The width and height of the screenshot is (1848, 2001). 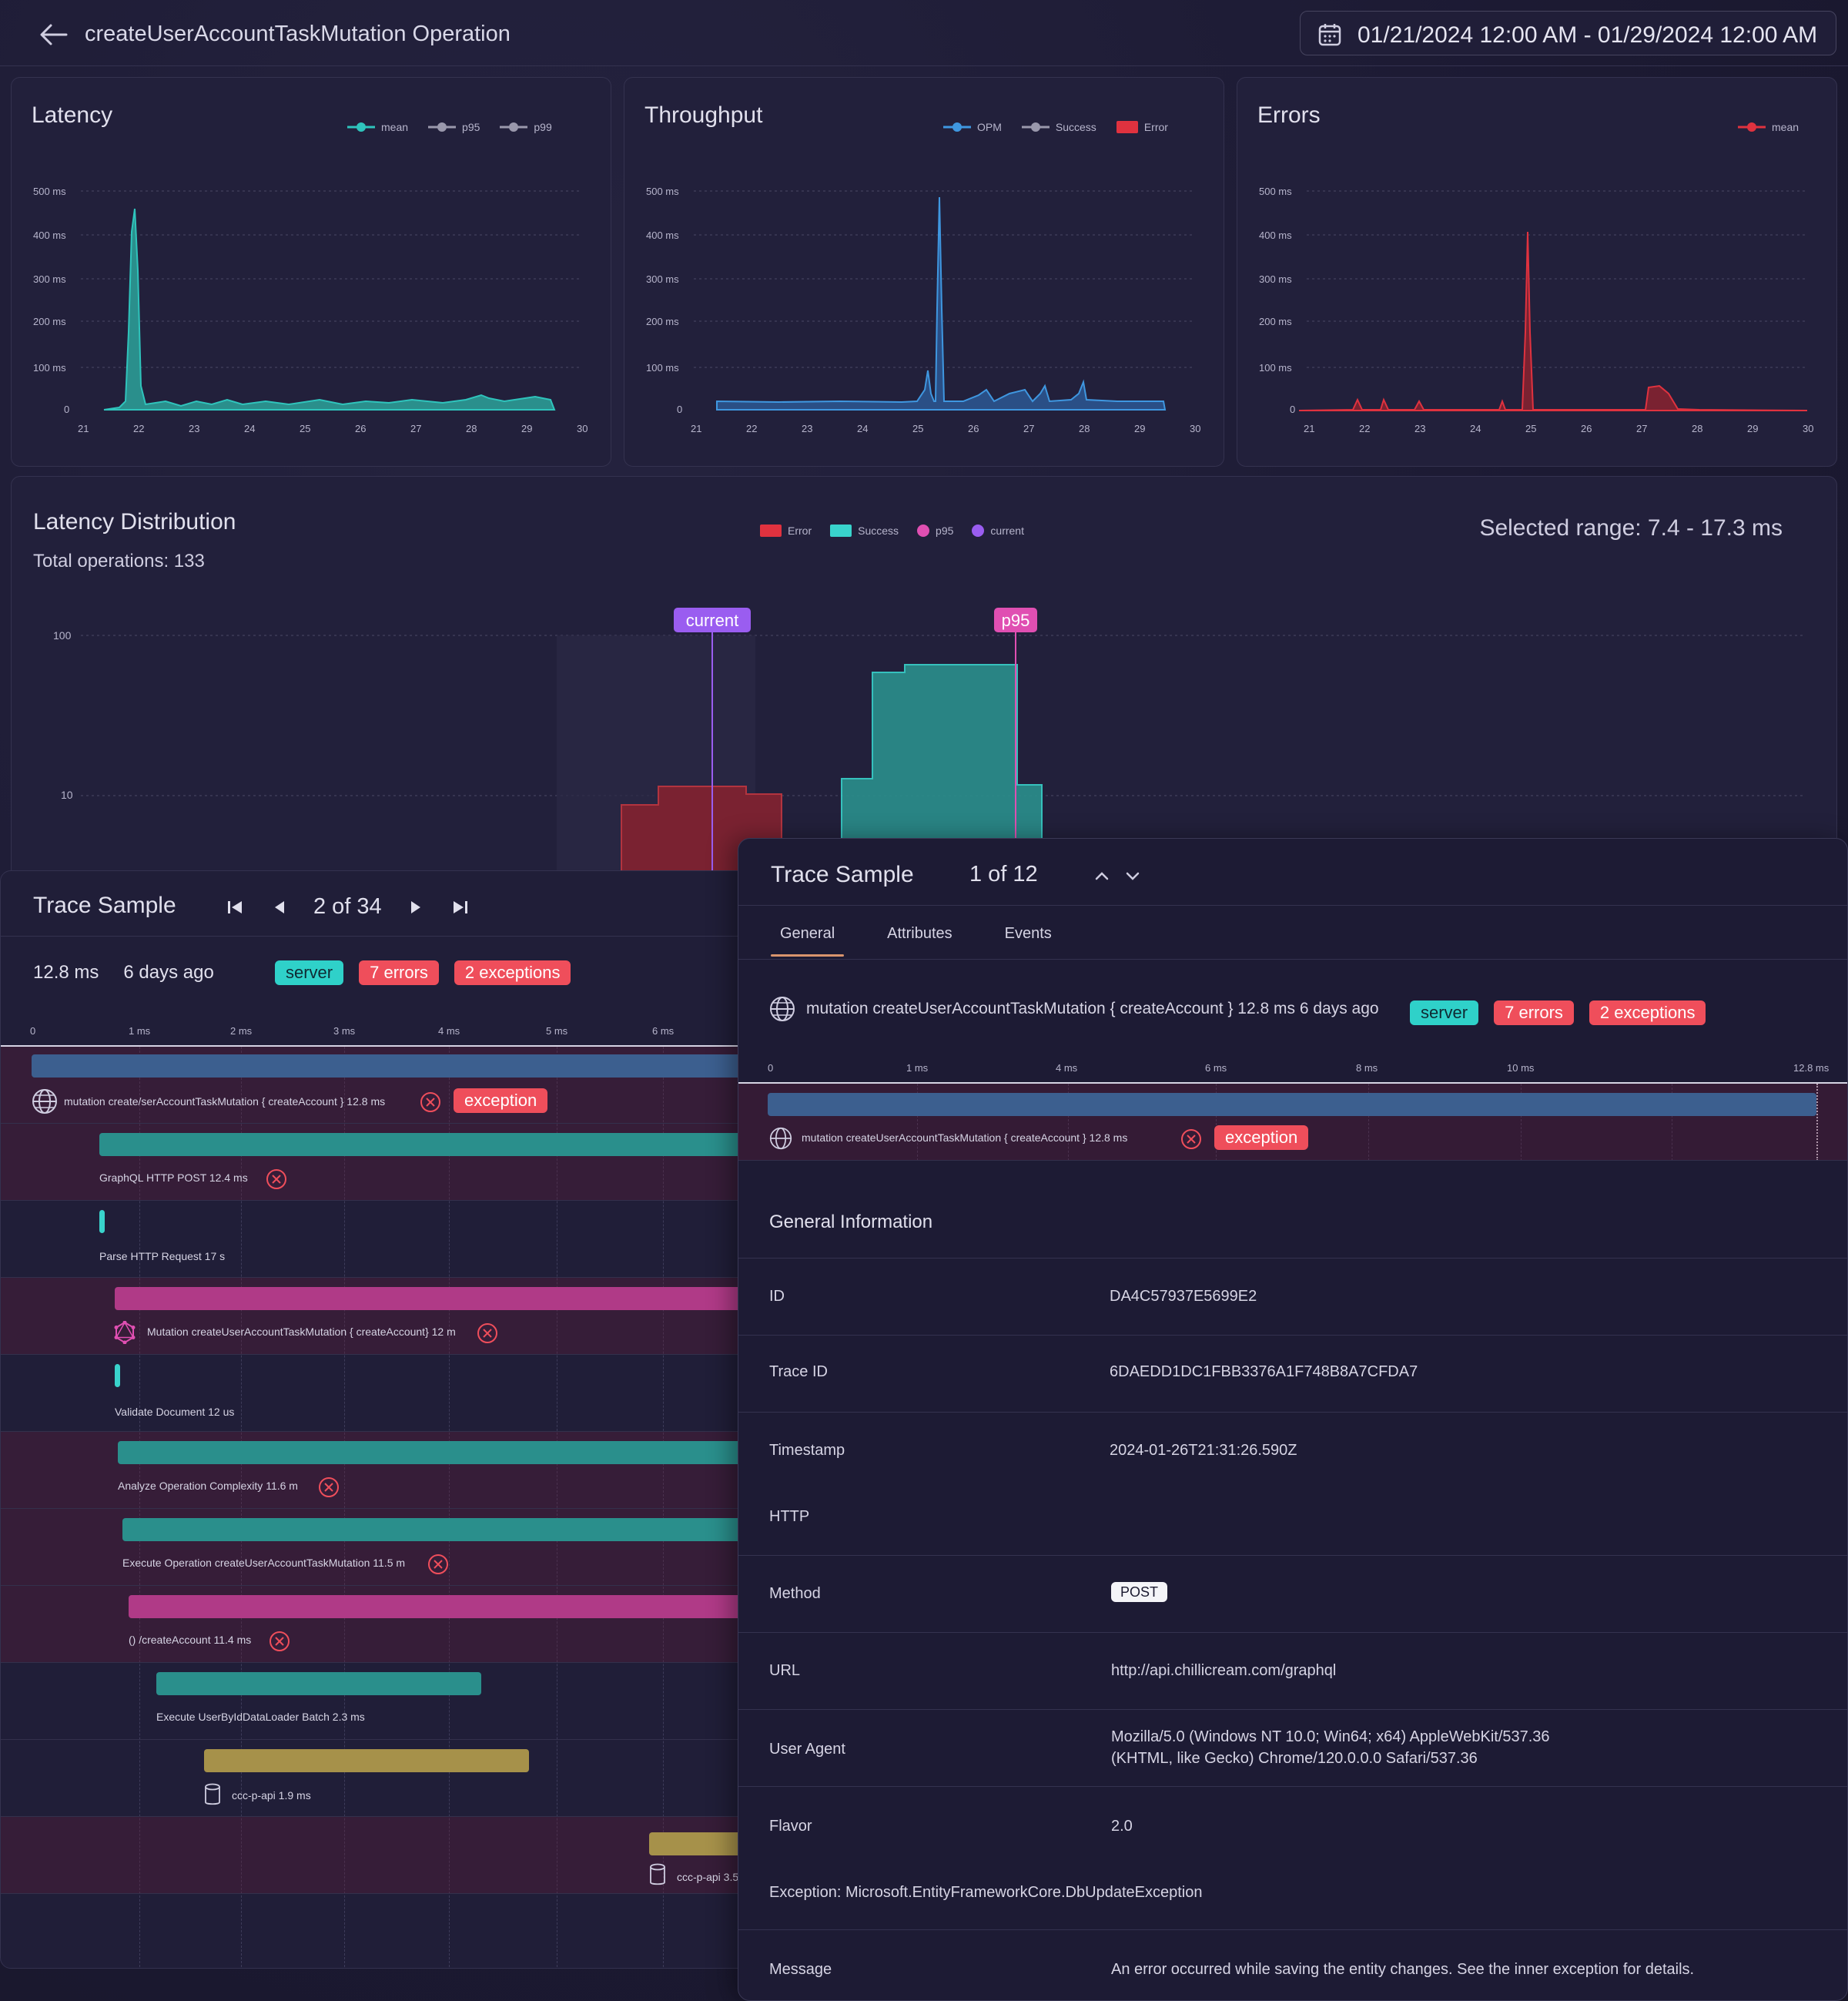 I want to click on distribution-legend: Error Success p95 current, so click(x=892, y=531).